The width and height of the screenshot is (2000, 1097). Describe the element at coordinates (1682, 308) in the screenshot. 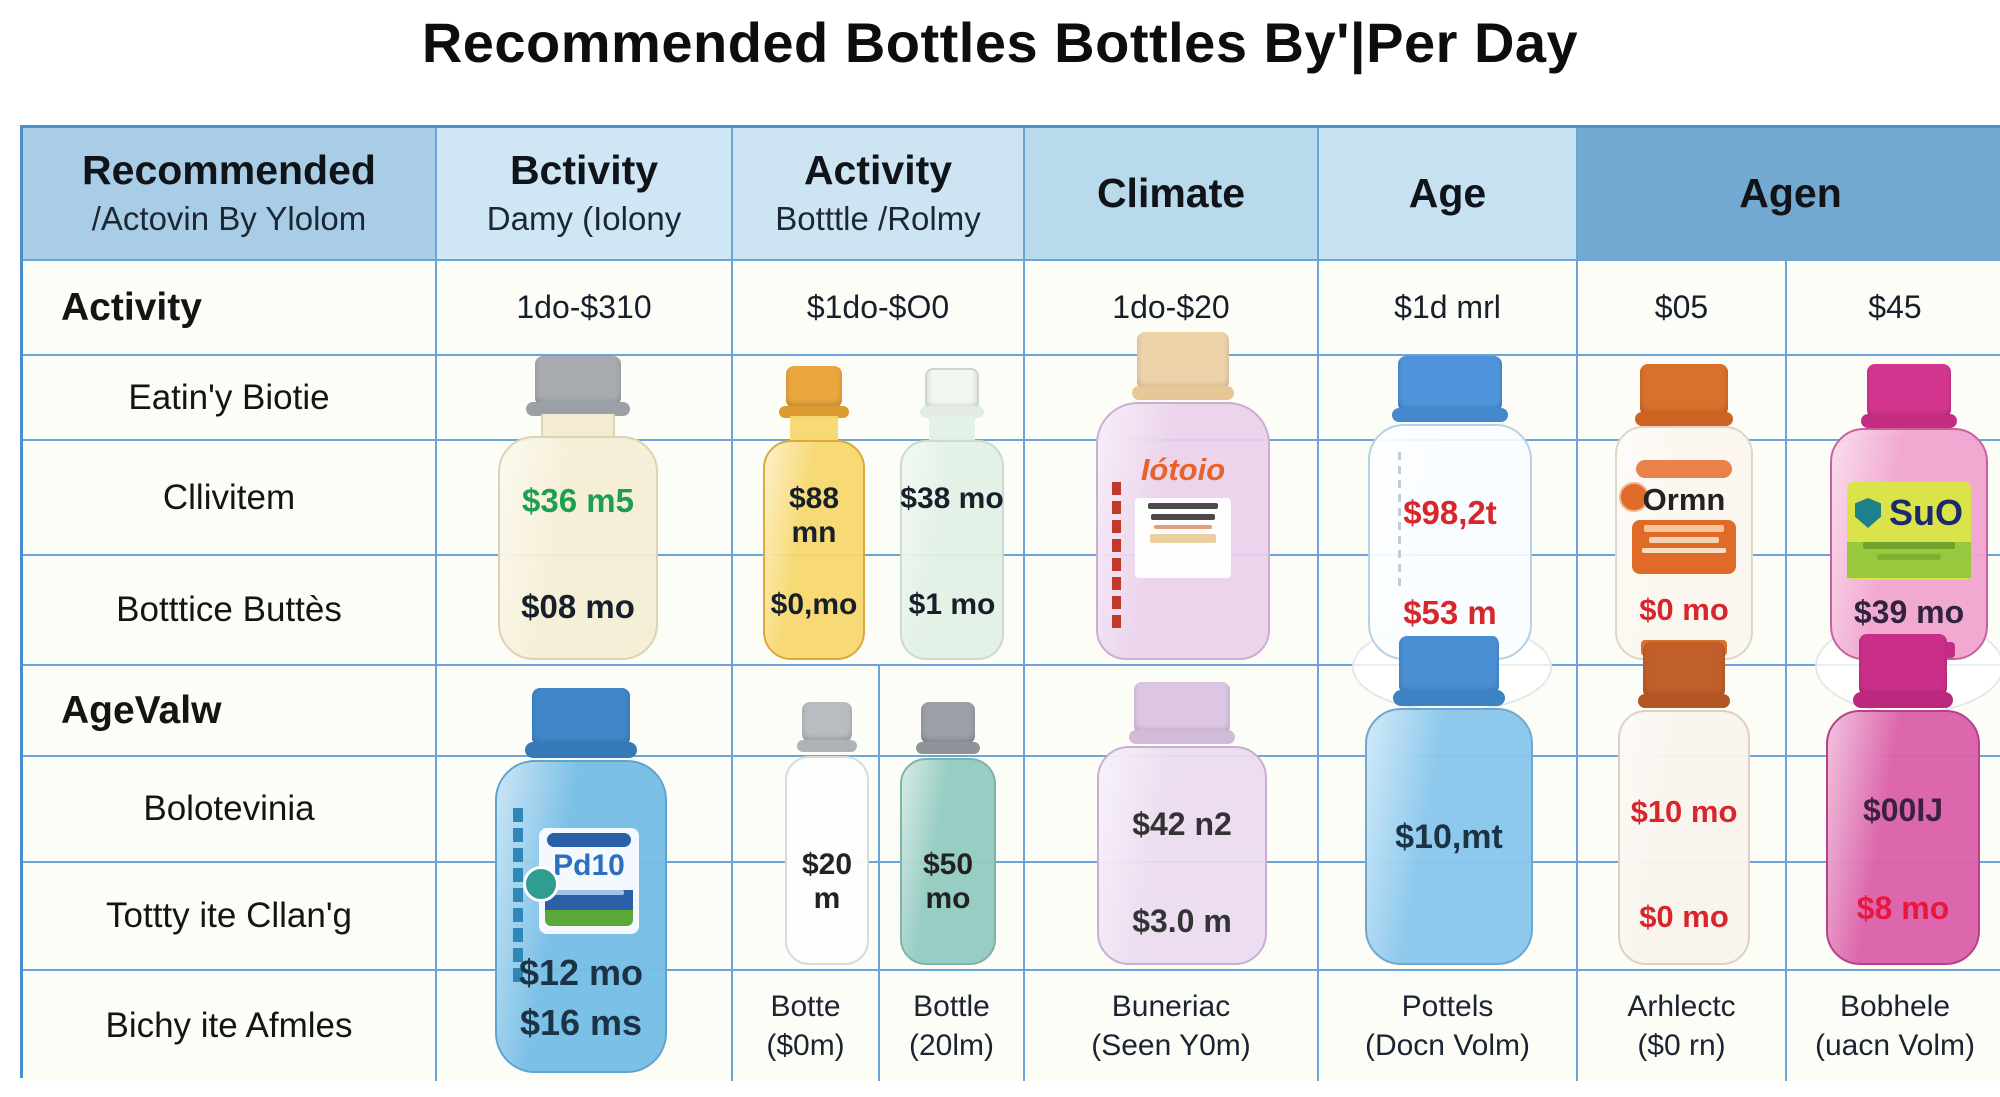

I see `price-cell-agen1: $05` at that location.